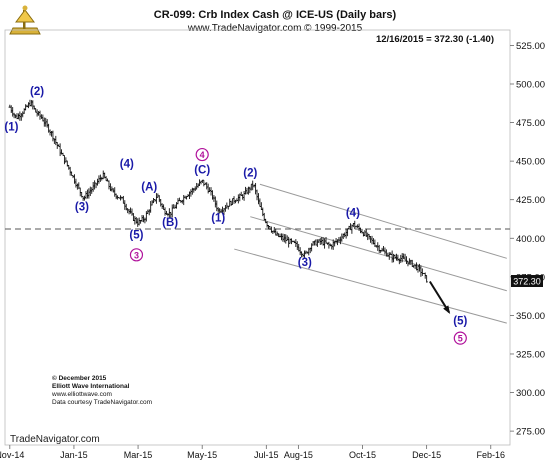 This screenshot has width=550, height=463. Describe the element at coordinates (530, 200) in the screenshot. I see `y-tick-label: 425.00` at that location.